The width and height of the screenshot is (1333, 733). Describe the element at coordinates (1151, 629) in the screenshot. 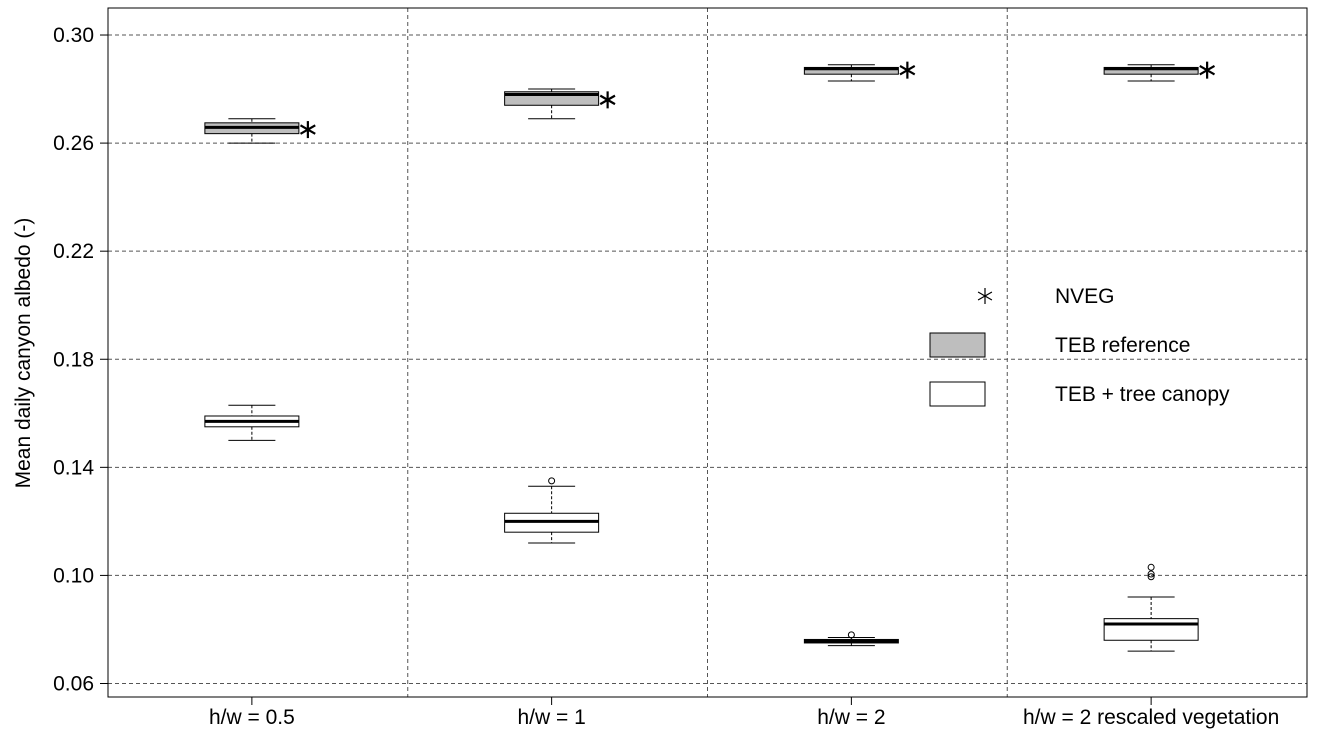

I see `iqr-box` at that location.